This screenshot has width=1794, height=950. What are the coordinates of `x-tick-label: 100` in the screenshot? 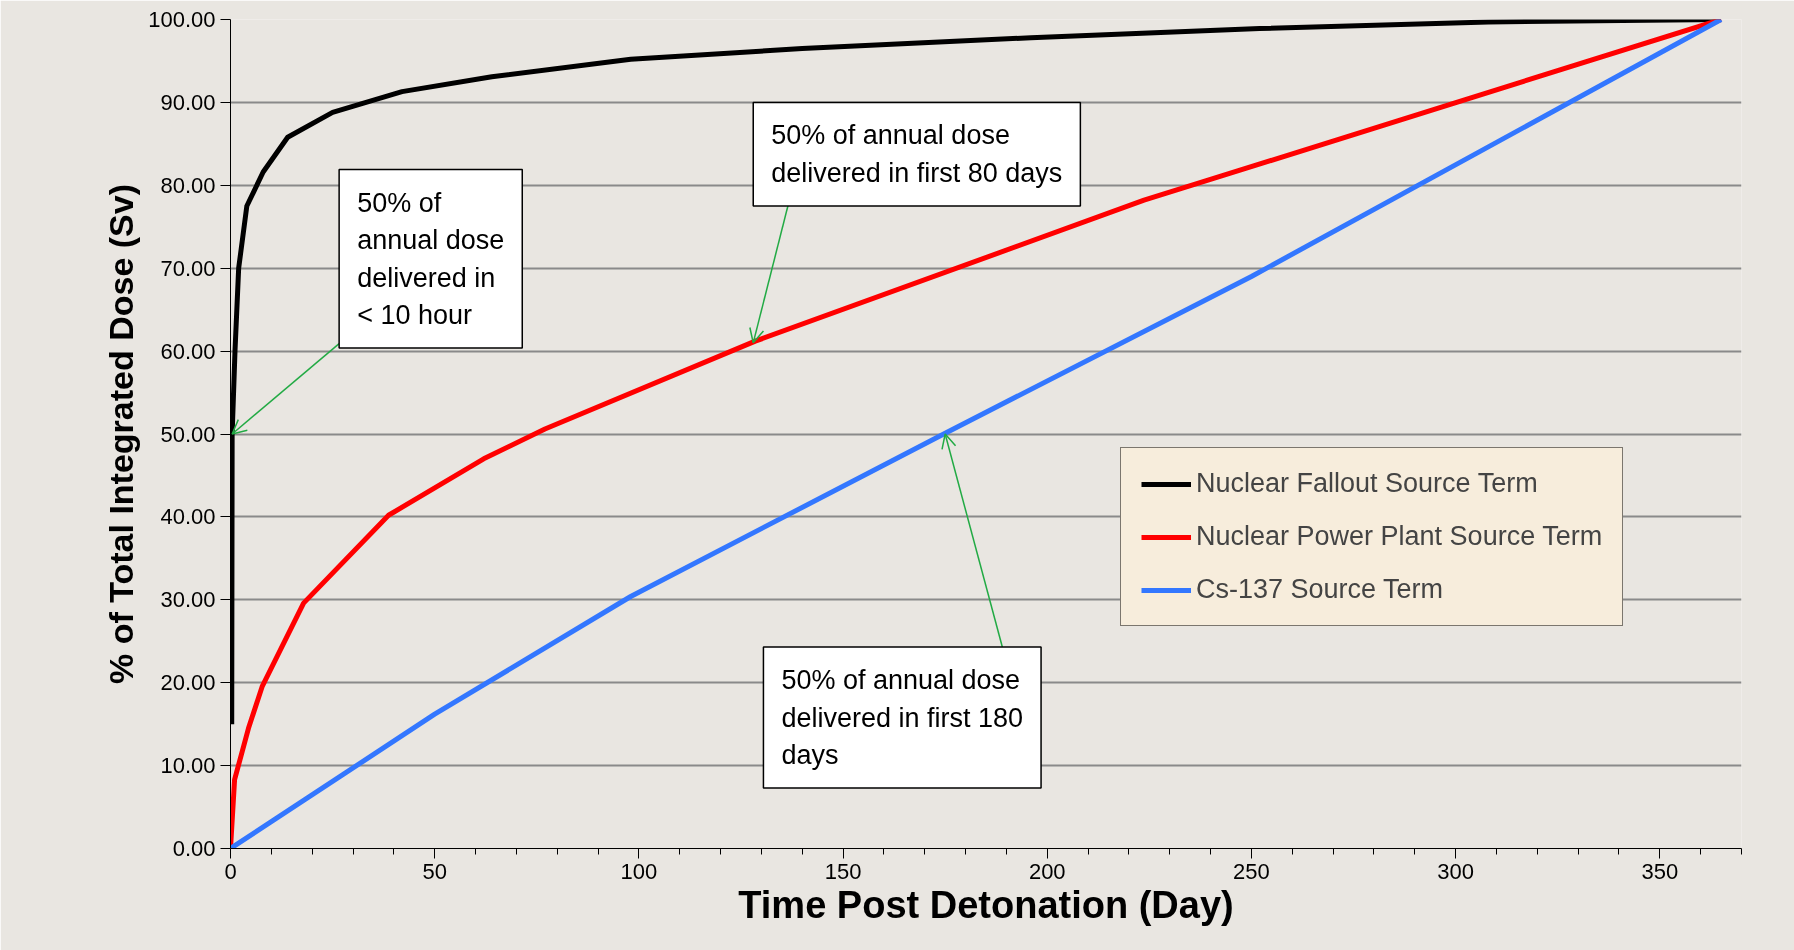 It's located at (639, 871).